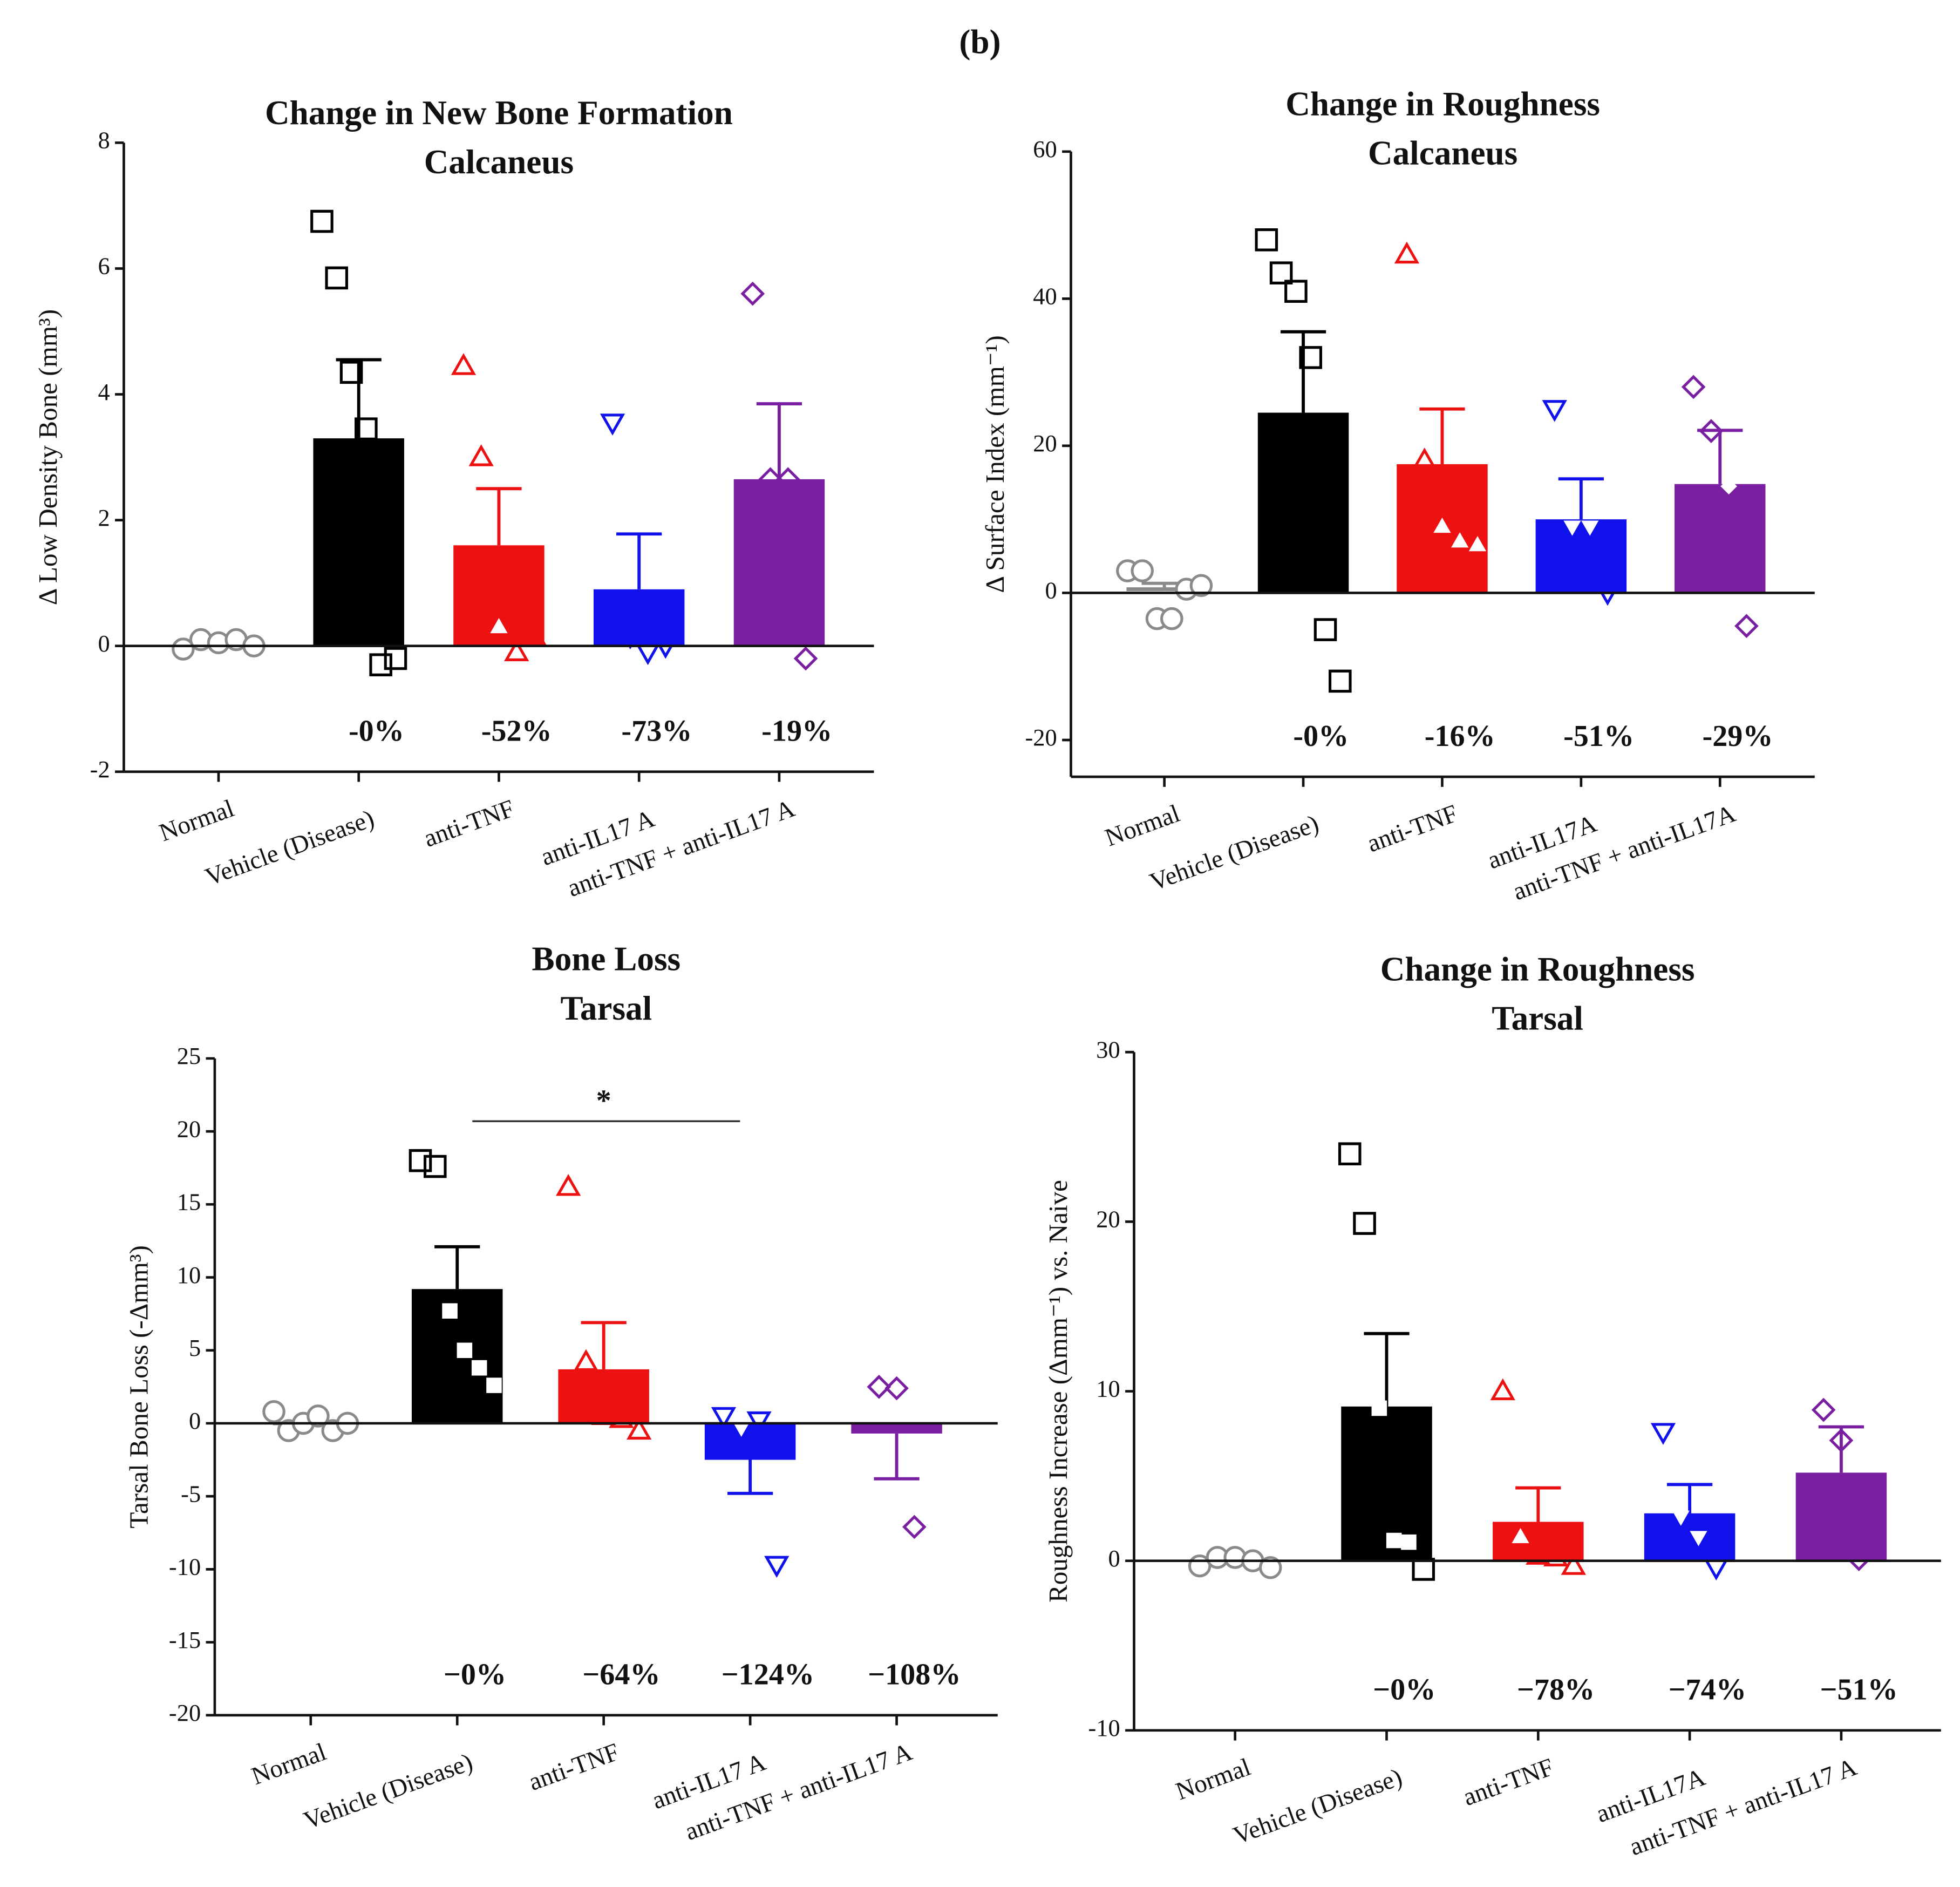 The image size is (1960, 1887). What do you see at coordinates (1859, 1690) in the screenshot?
I see `percent-label: −51%` at bounding box center [1859, 1690].